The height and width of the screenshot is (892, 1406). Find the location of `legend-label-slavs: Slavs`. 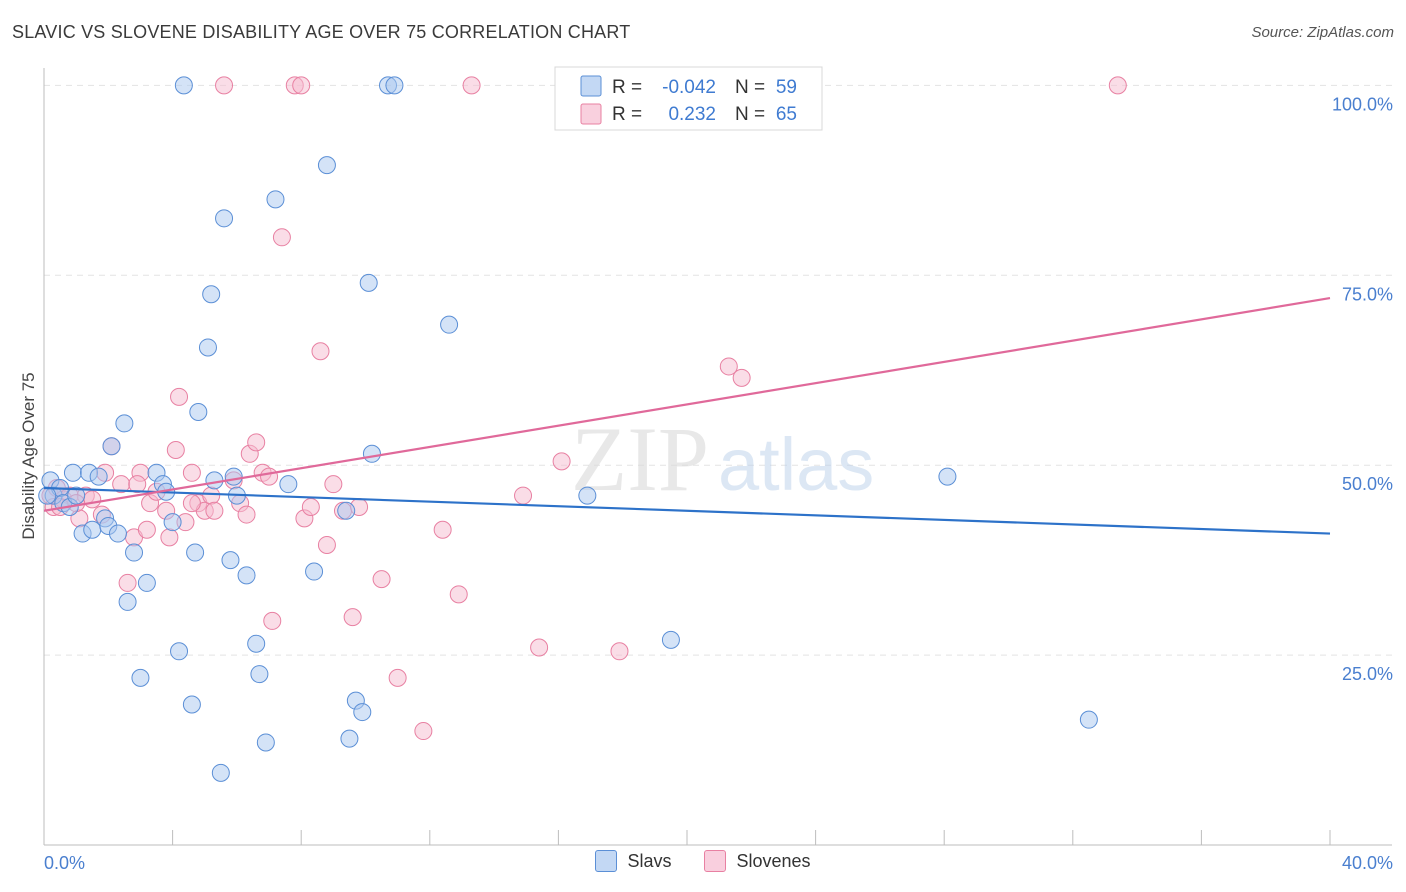

legend-label-slavs: Slavs is located at coordinates (649, 860).